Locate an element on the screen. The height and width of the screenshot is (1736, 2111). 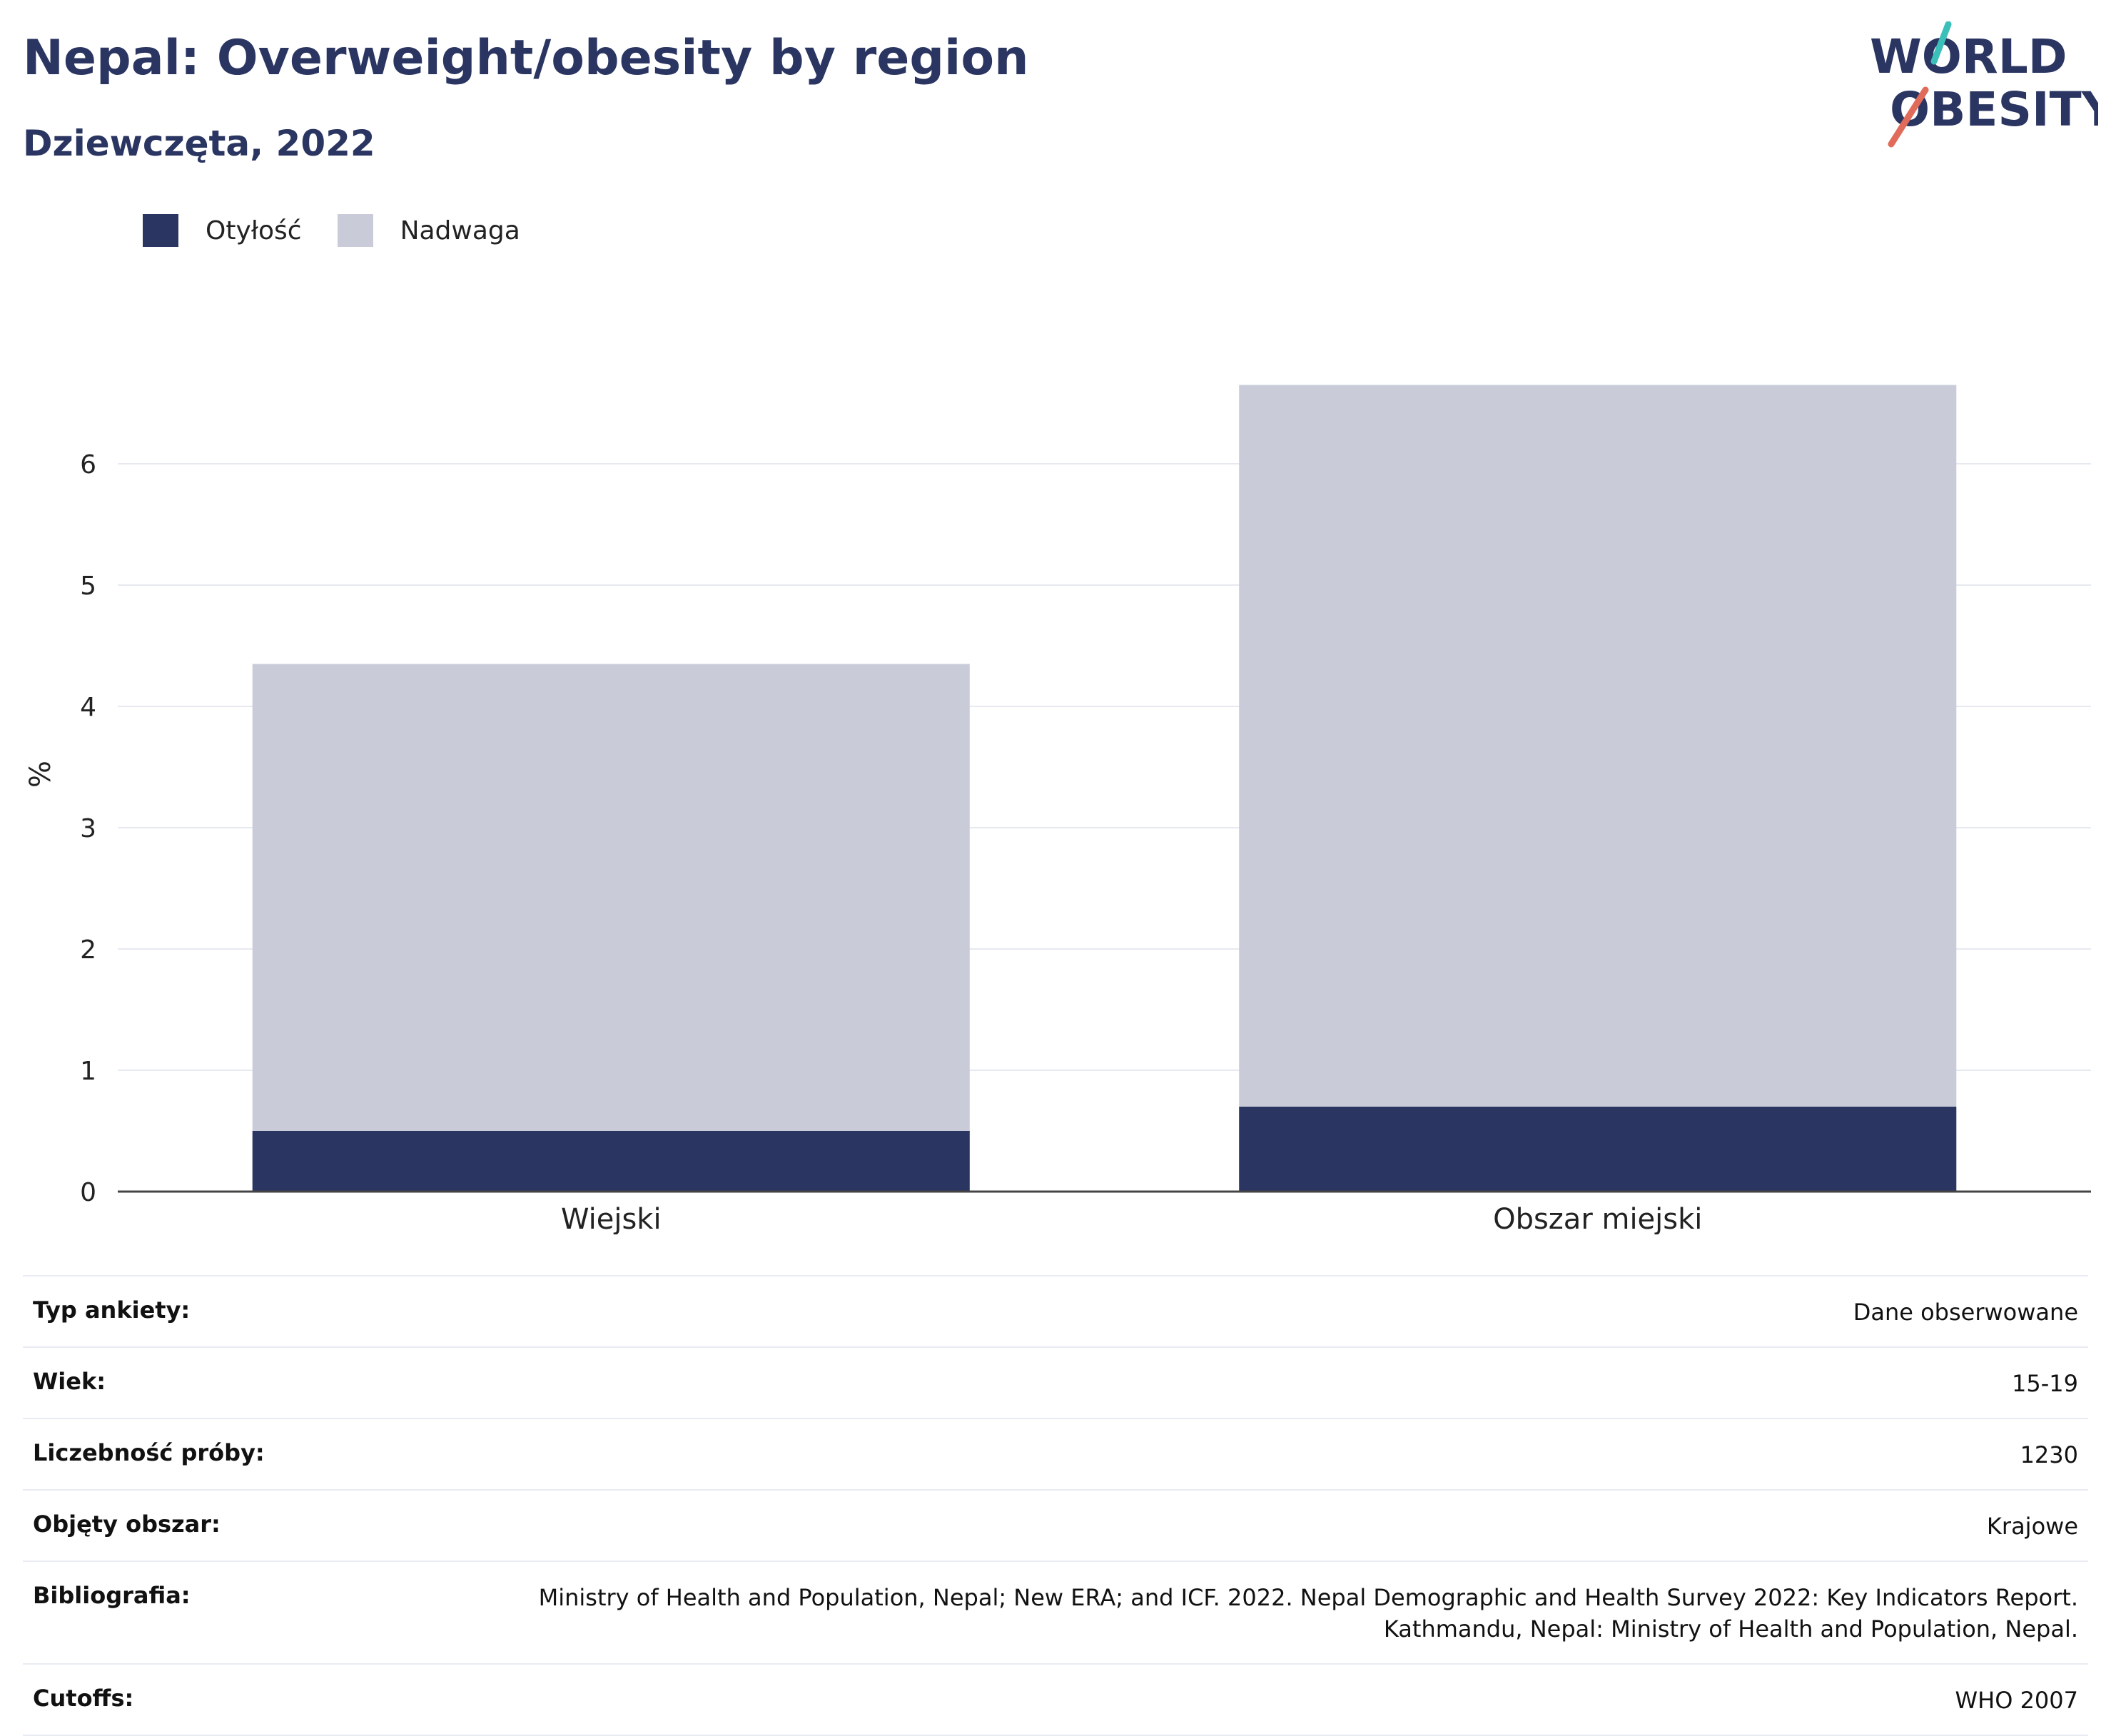
chart-legend: Otyłość Nadwaga is located at coordinates (349, 230).